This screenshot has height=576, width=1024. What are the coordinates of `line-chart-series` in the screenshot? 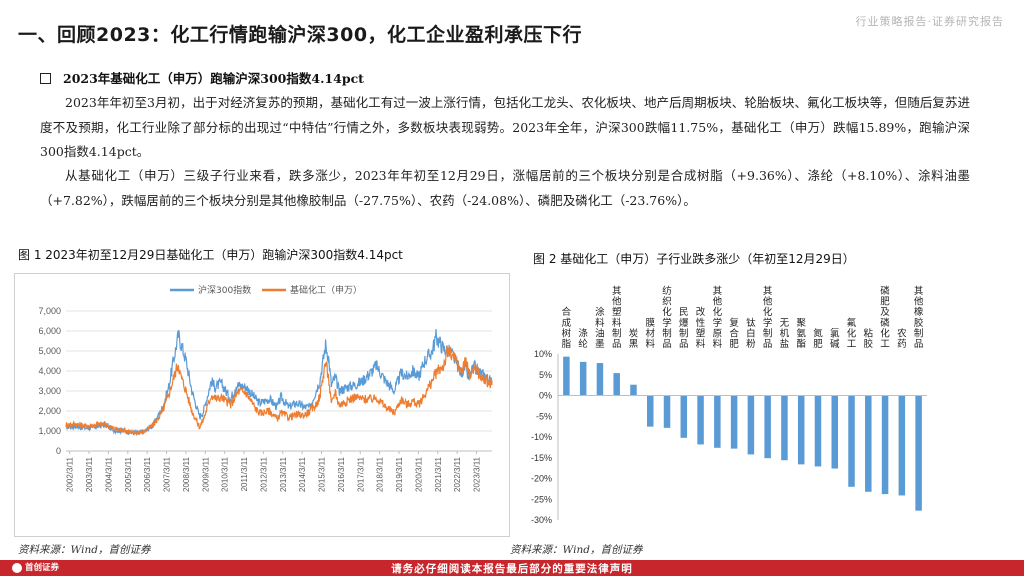 It's located at (279, 383).